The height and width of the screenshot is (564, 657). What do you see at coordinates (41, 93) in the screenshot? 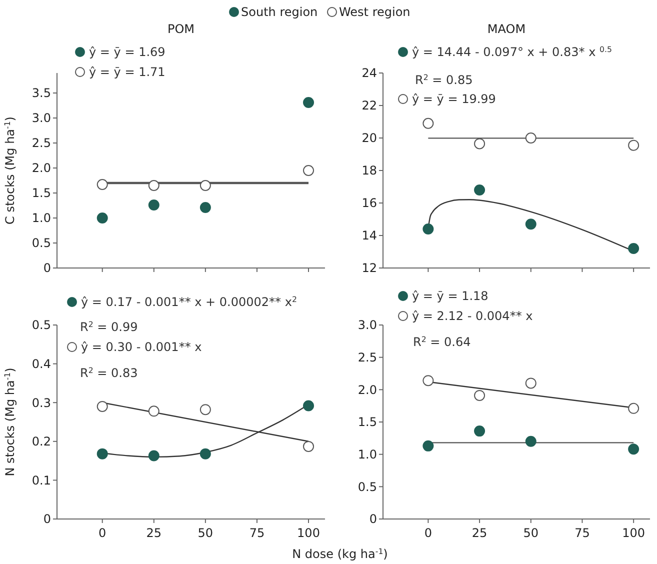
I see `y-tick-label: 3.5` at bounding box center [41, 93].